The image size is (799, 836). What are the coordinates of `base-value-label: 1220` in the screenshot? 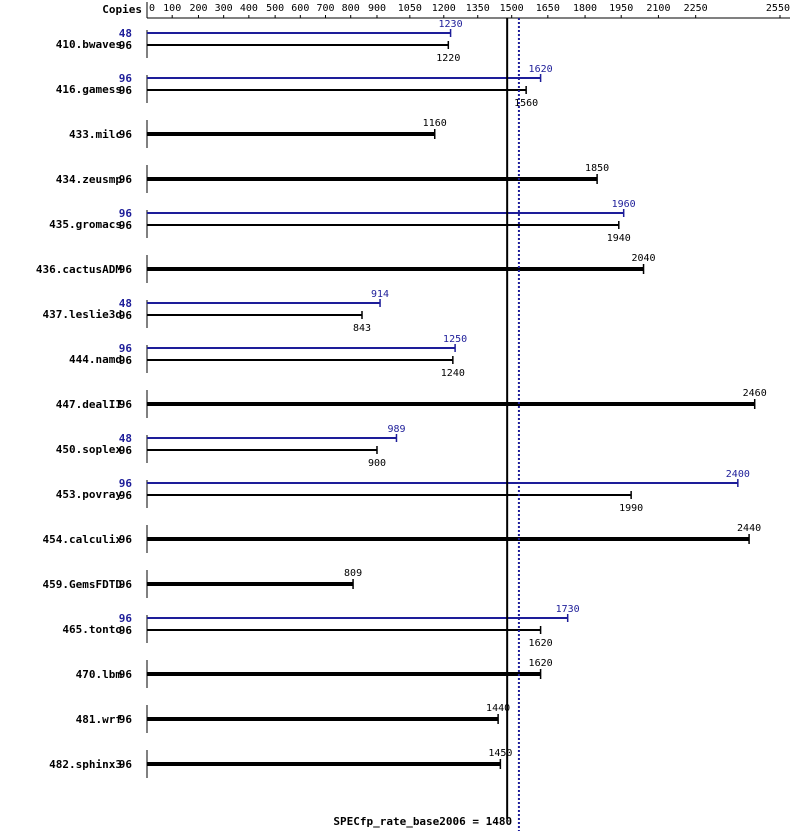 It's located at (448, 58).